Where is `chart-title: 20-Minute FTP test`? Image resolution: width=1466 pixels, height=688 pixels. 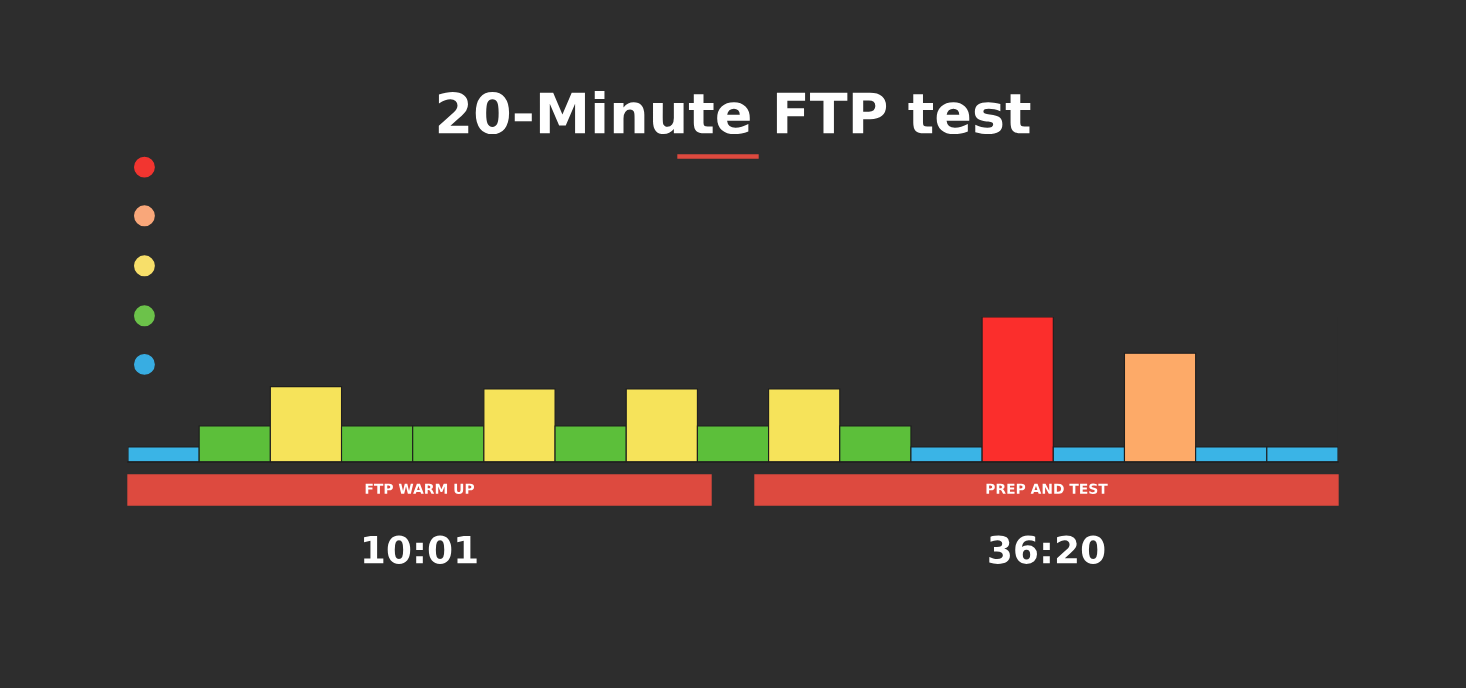 chart-title: 20-Minute FTP test is located at coordinates (734, 113).